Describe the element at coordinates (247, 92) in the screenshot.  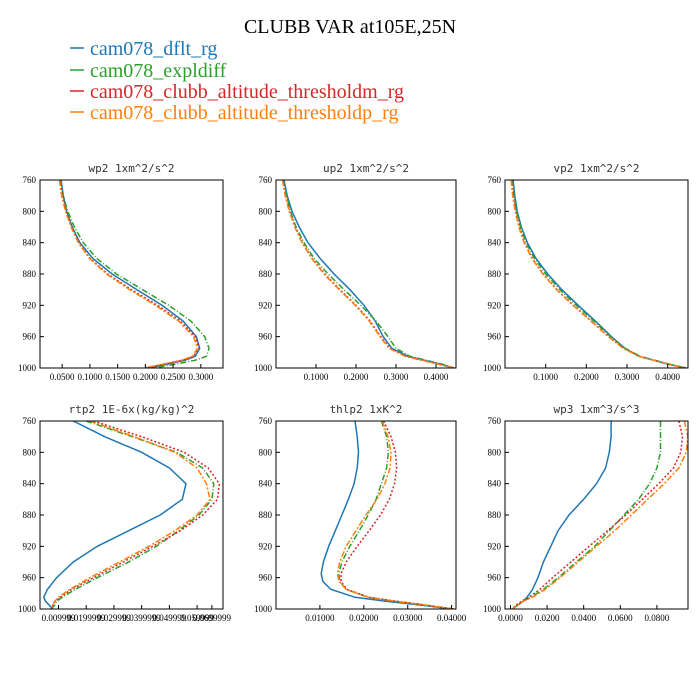
I see `legend-label: cam078_clubb_altitude_thresholdm_rg` at that location.